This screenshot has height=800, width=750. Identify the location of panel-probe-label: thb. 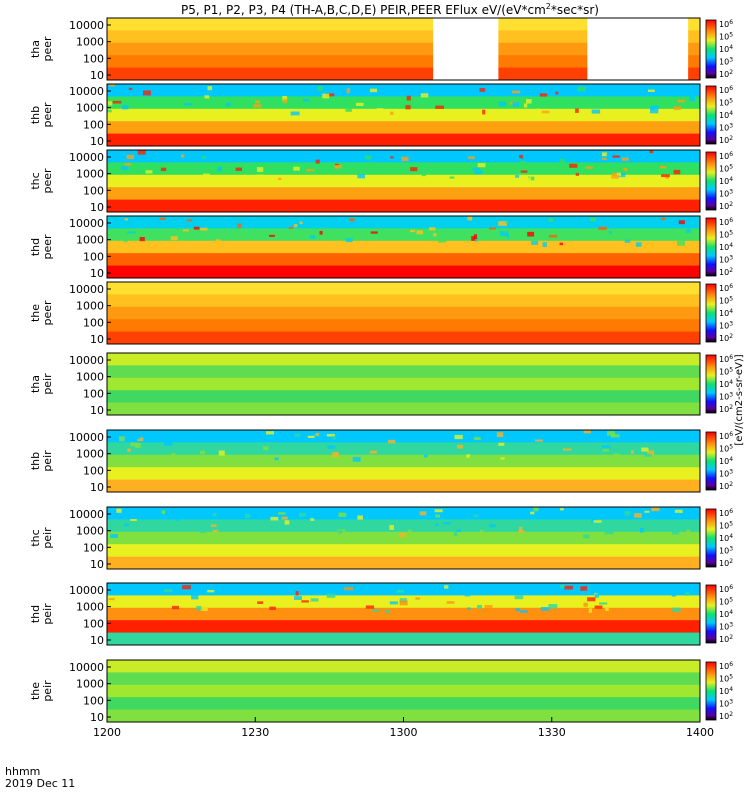
(35, 461).